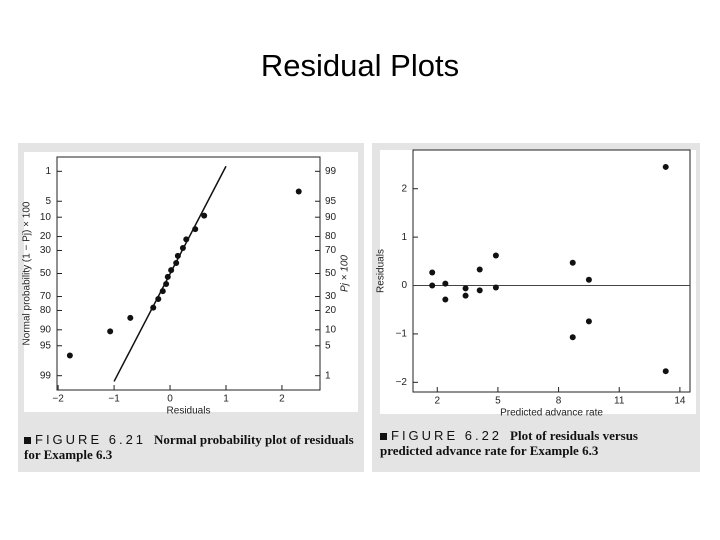  What do you see at coordinates (619, 401) in the screenshot?
I see `x-tick-label: 11` at bounding box center [619, 401].